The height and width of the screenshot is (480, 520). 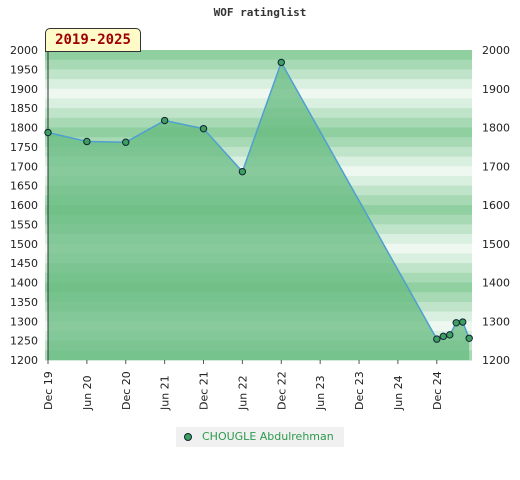 What do you see at coordinates (24, 50) in the screenshot?
I see `y-tick-label-left: 2000` at bounding box center [24, 50].